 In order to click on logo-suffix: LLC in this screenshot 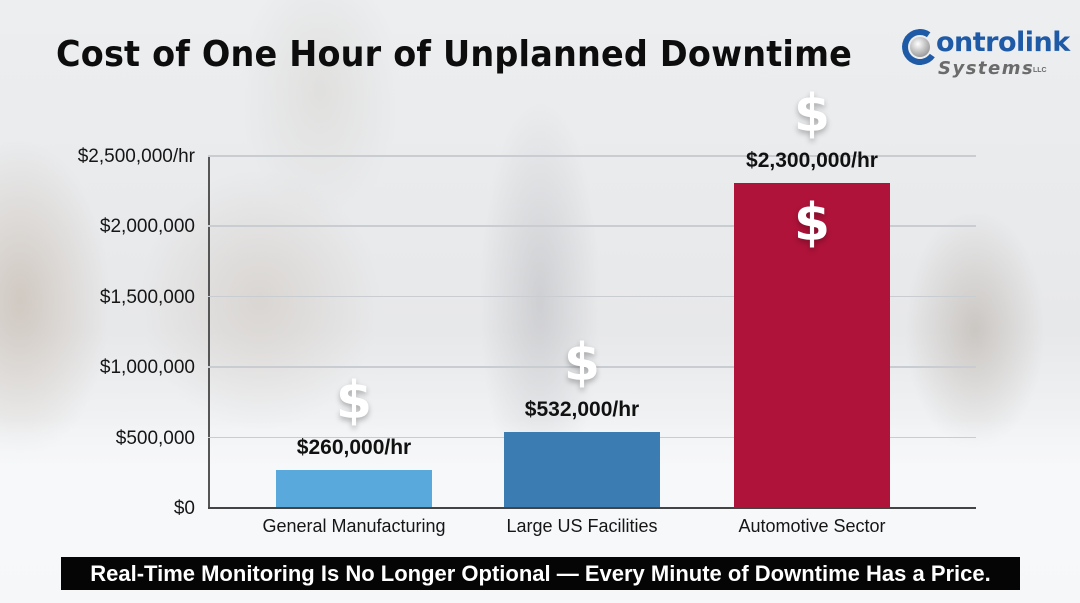, I will do `click(1040, 70)`.